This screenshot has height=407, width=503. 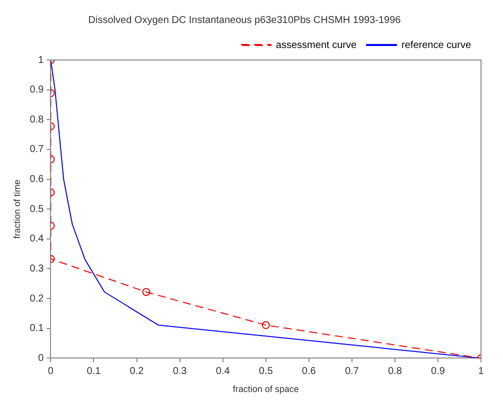 What do you see at coordinates (17, 209) in the screenshot?
I see `y-axis-title: fraction of time` at bounding box center [17, 209].